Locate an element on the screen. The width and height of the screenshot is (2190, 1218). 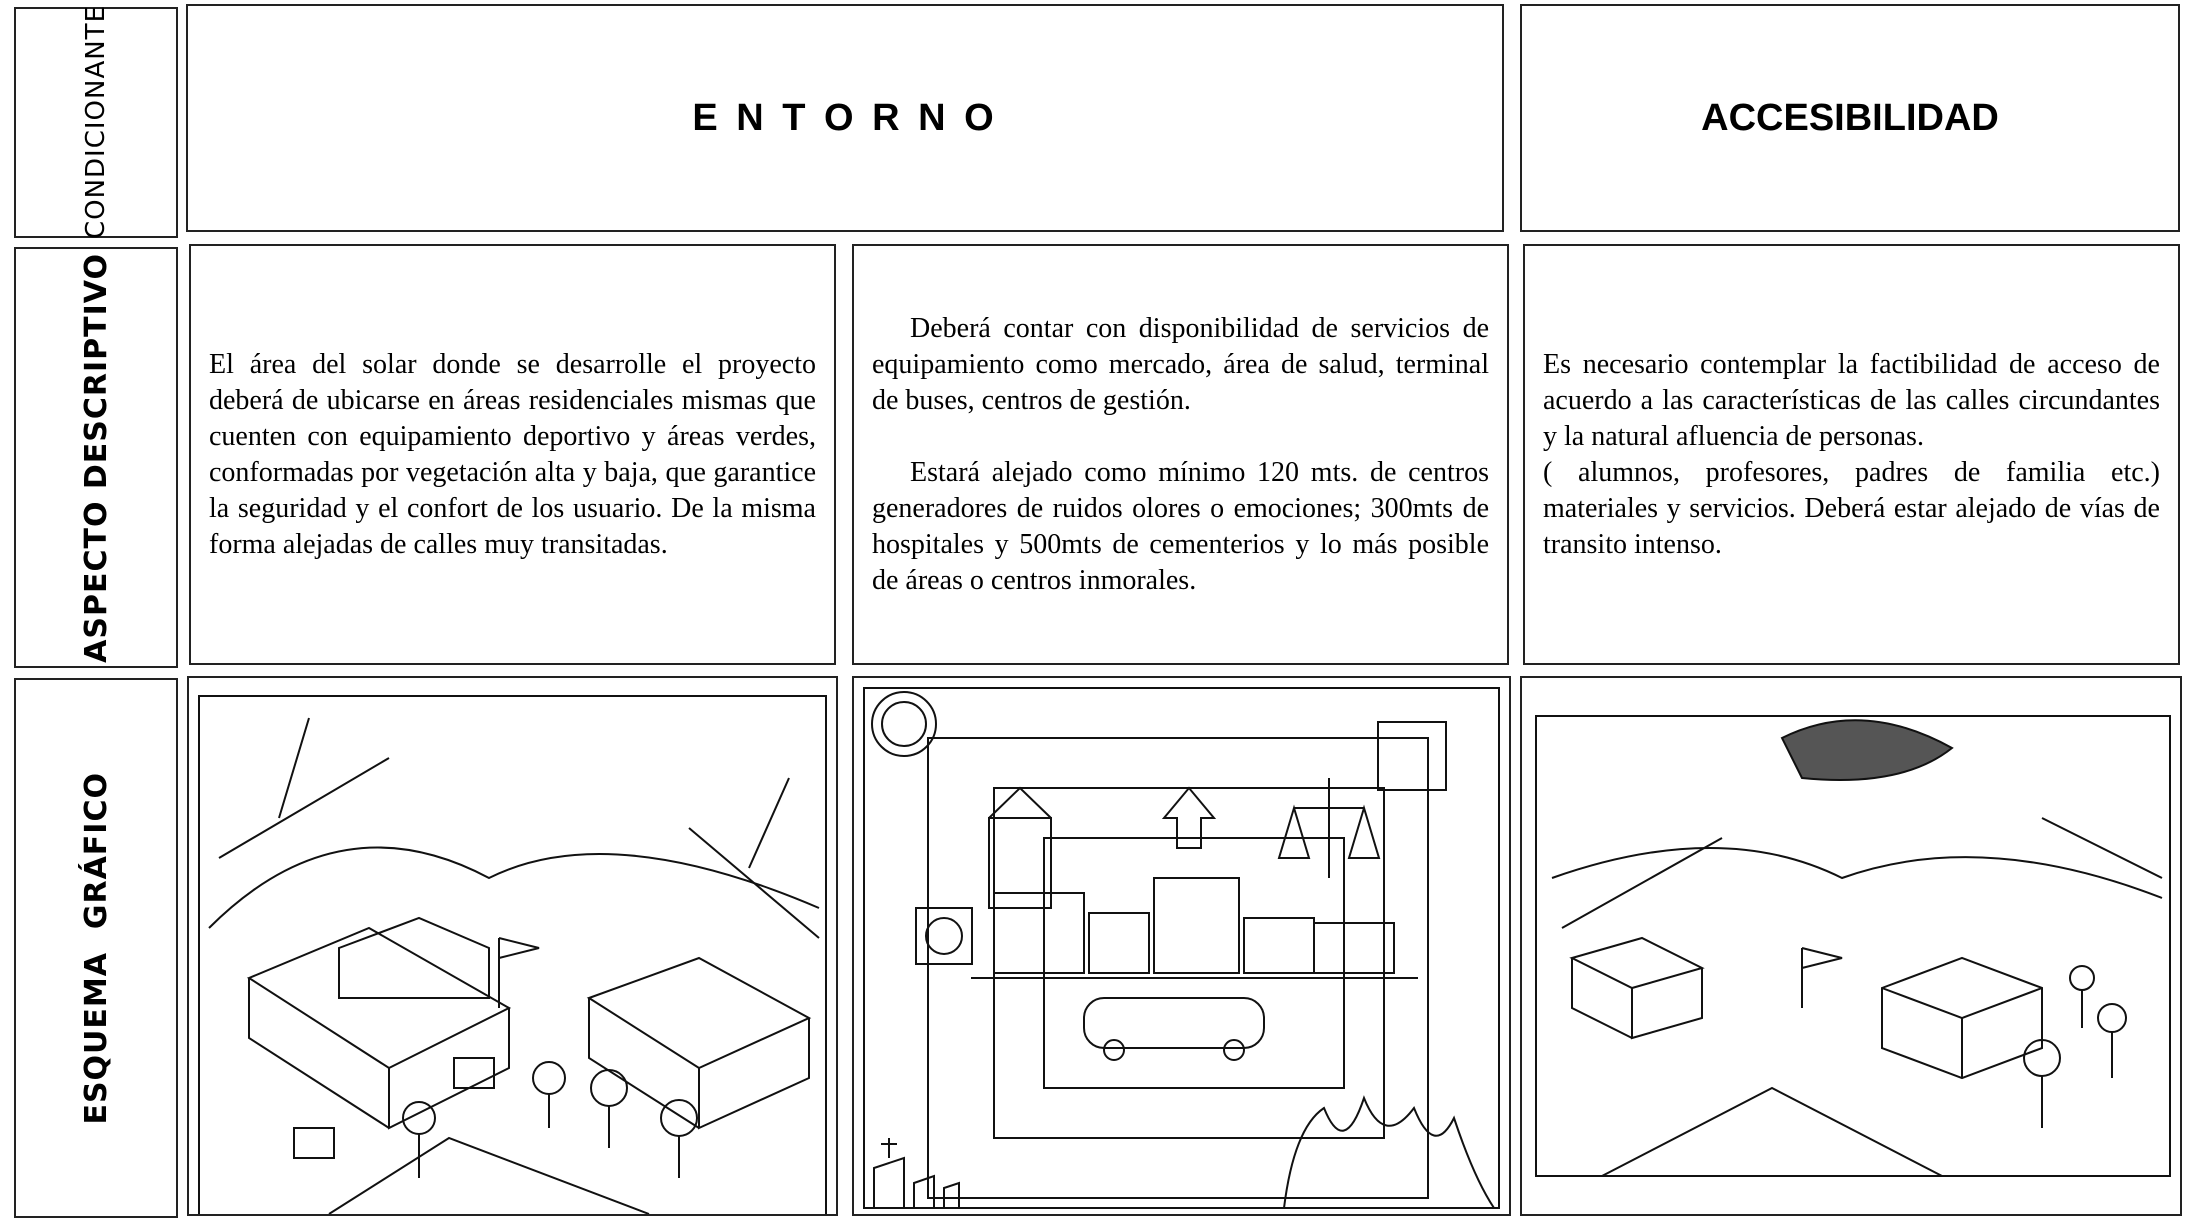
row-label-cell: CONDICIONANTE is located at coordinates (96, 122).